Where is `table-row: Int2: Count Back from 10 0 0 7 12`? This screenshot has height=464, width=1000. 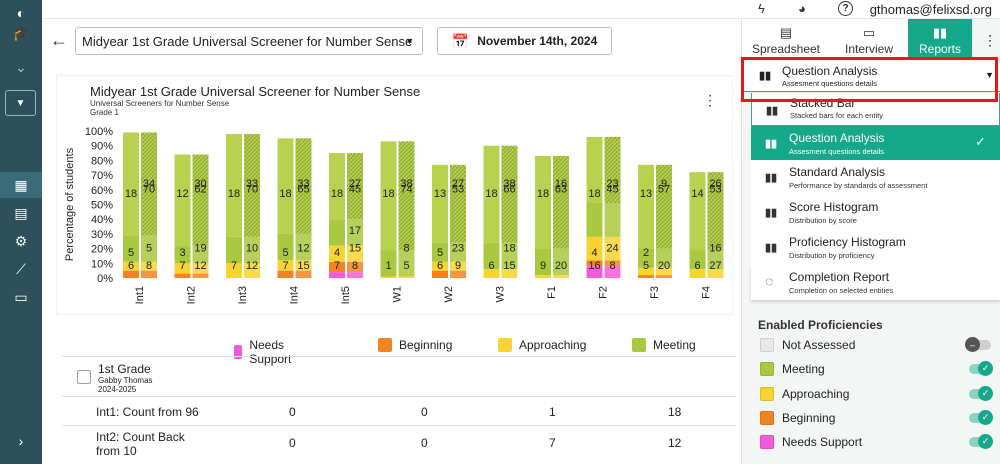 table-row: Int2: Count Back from 10 0 0 7 12 is located at coordinates (399, 444).